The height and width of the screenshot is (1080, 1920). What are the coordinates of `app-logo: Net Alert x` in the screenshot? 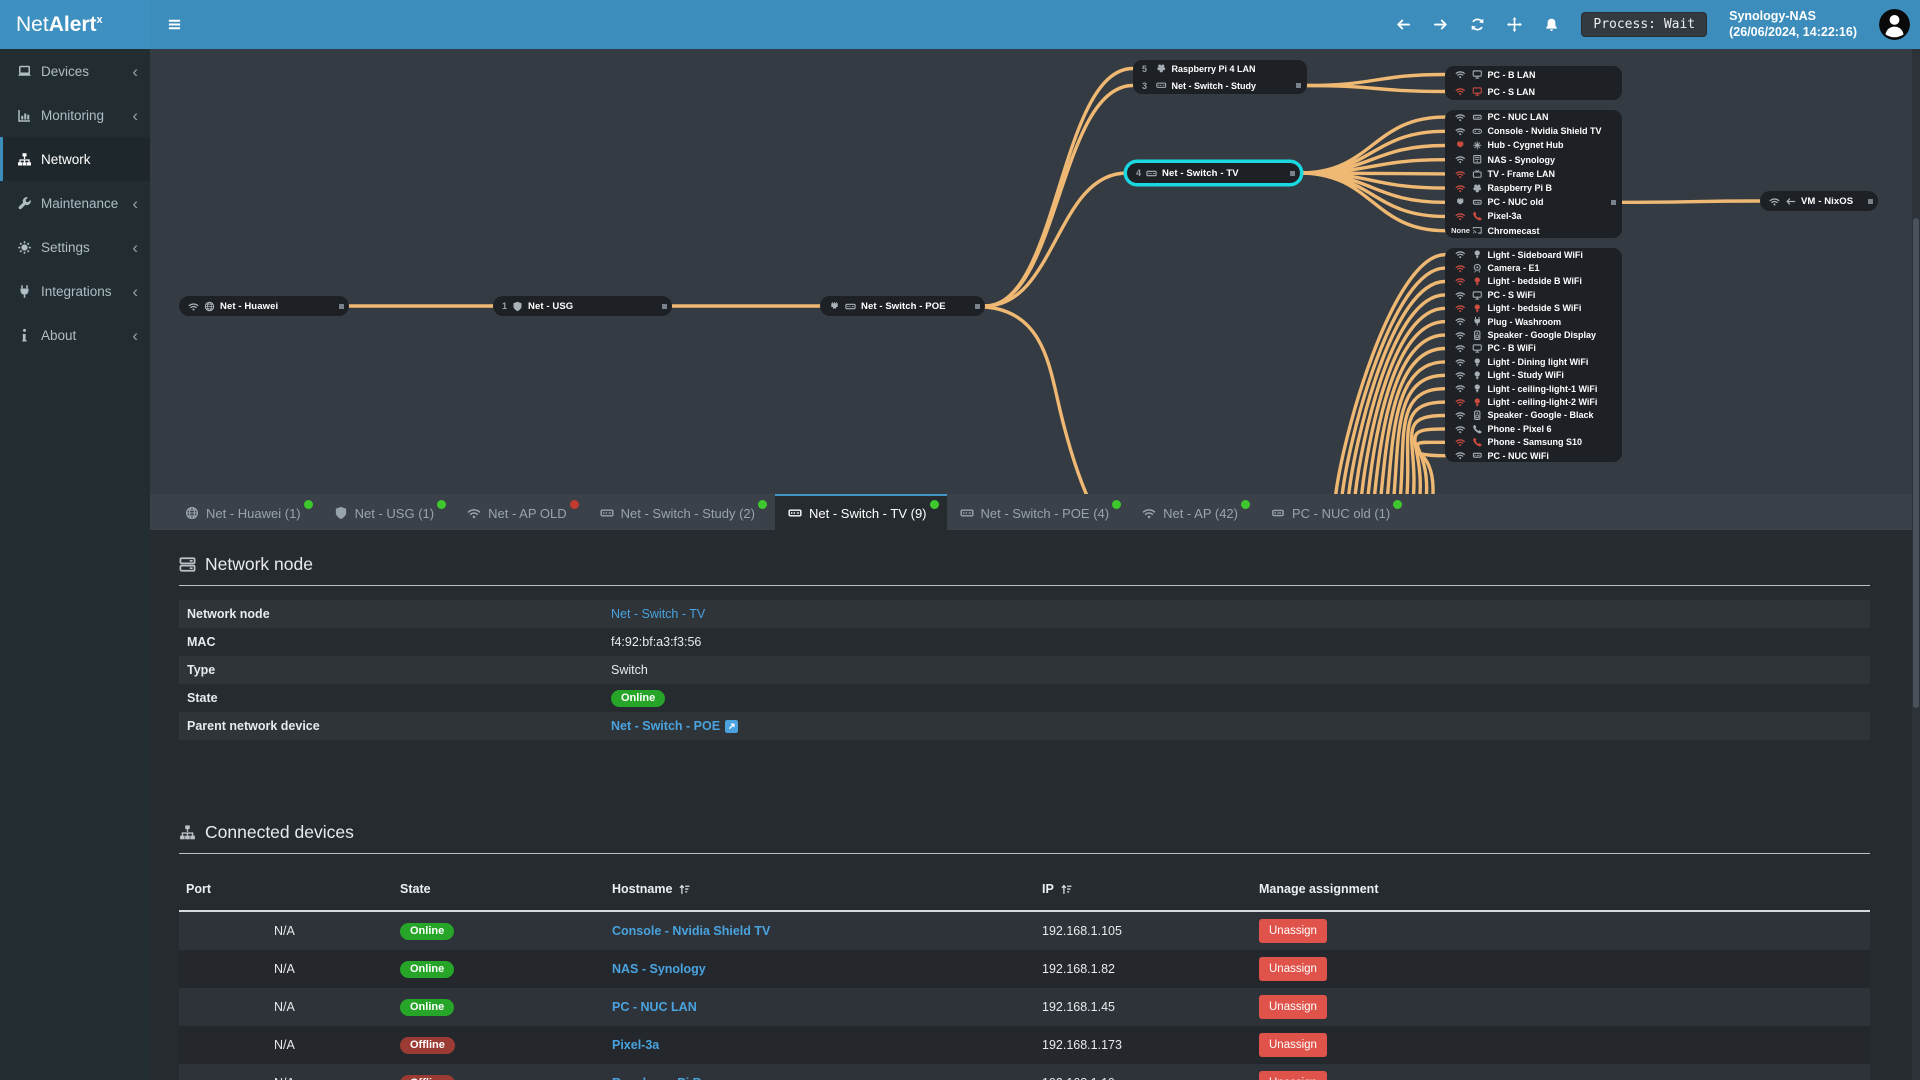 It's located at (75, 24).